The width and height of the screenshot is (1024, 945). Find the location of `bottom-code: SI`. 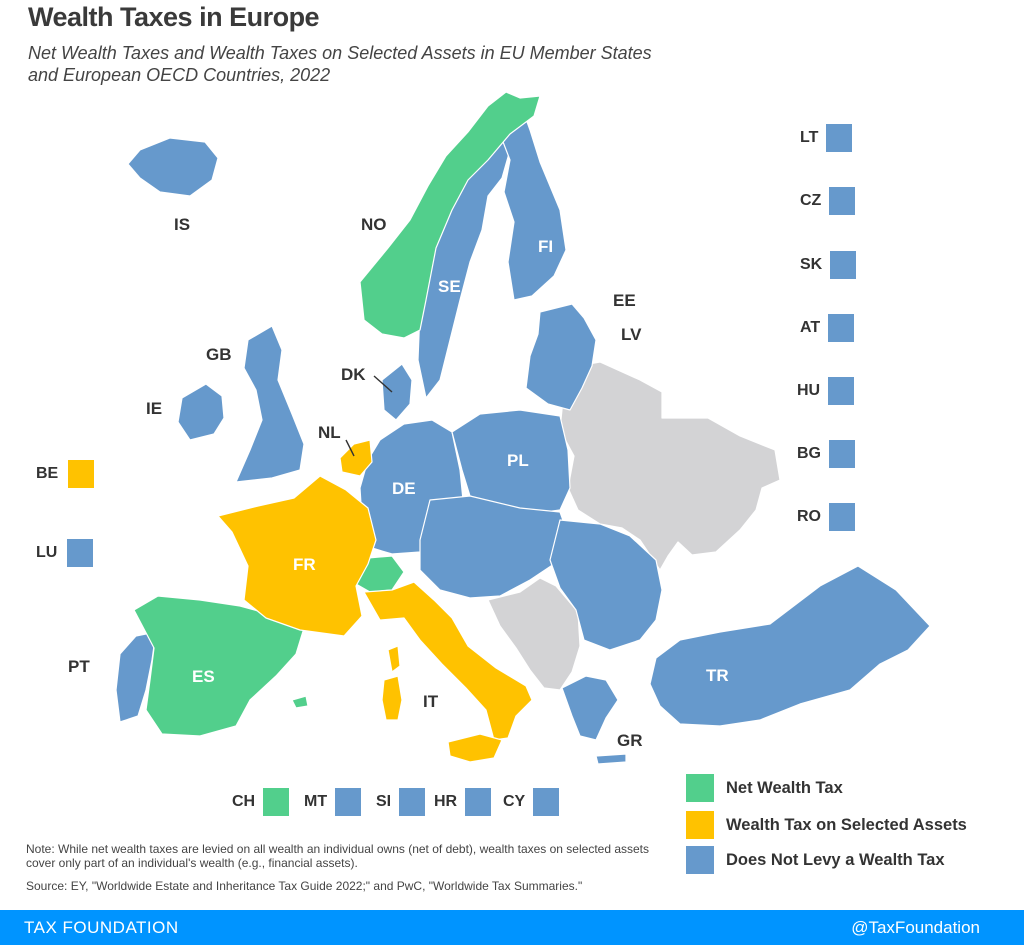

bottom-code: SI is located at coordinates (384, 801).